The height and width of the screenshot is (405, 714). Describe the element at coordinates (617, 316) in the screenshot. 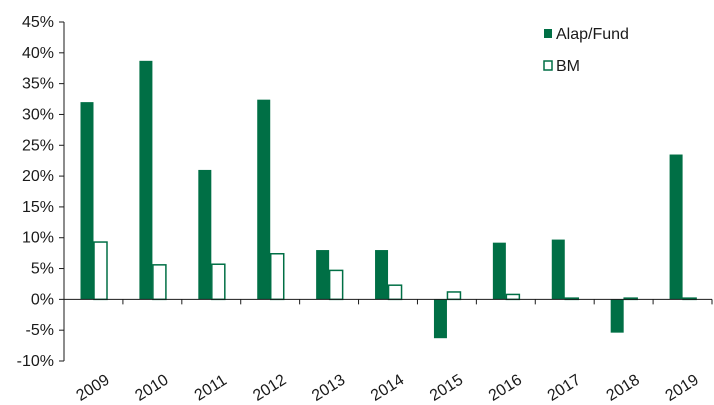

I see `bar-alap-fund-2018` at that location.